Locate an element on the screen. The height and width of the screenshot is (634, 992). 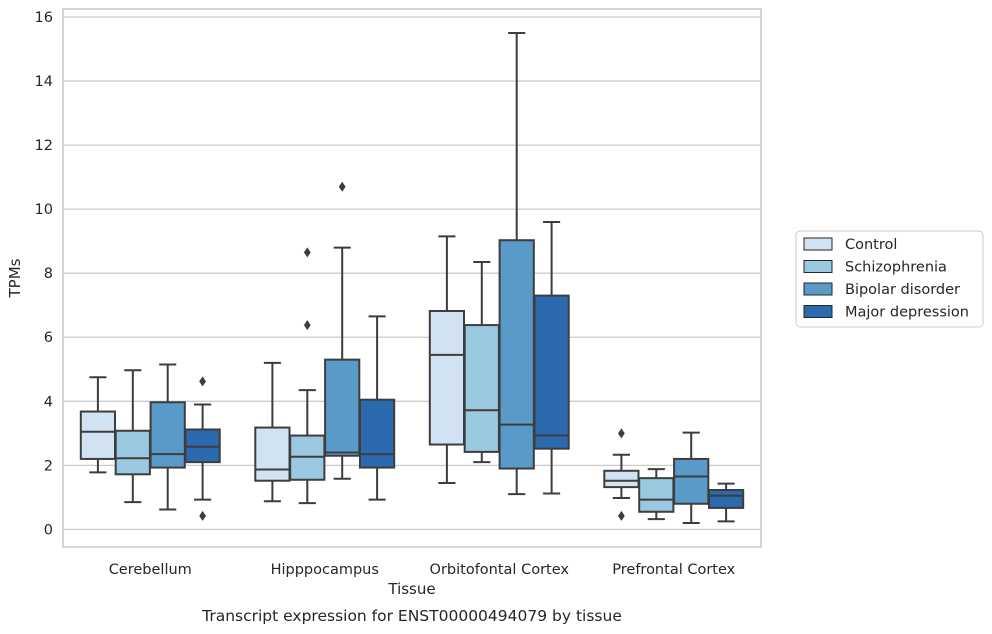
y-axis-label: TPMs is located at coordinates (15, 278).